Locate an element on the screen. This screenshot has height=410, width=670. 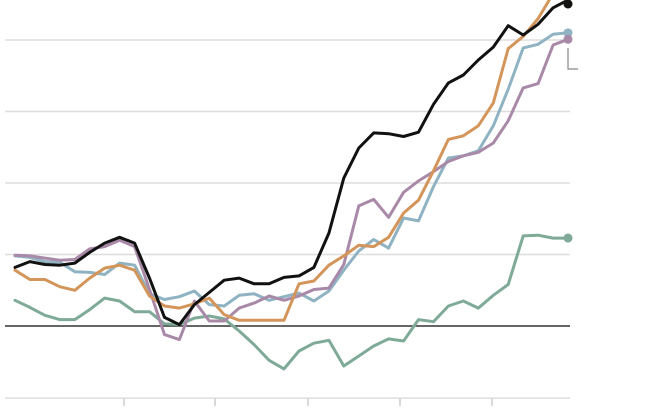
series-end-markers is located at coordinates (568, 121).